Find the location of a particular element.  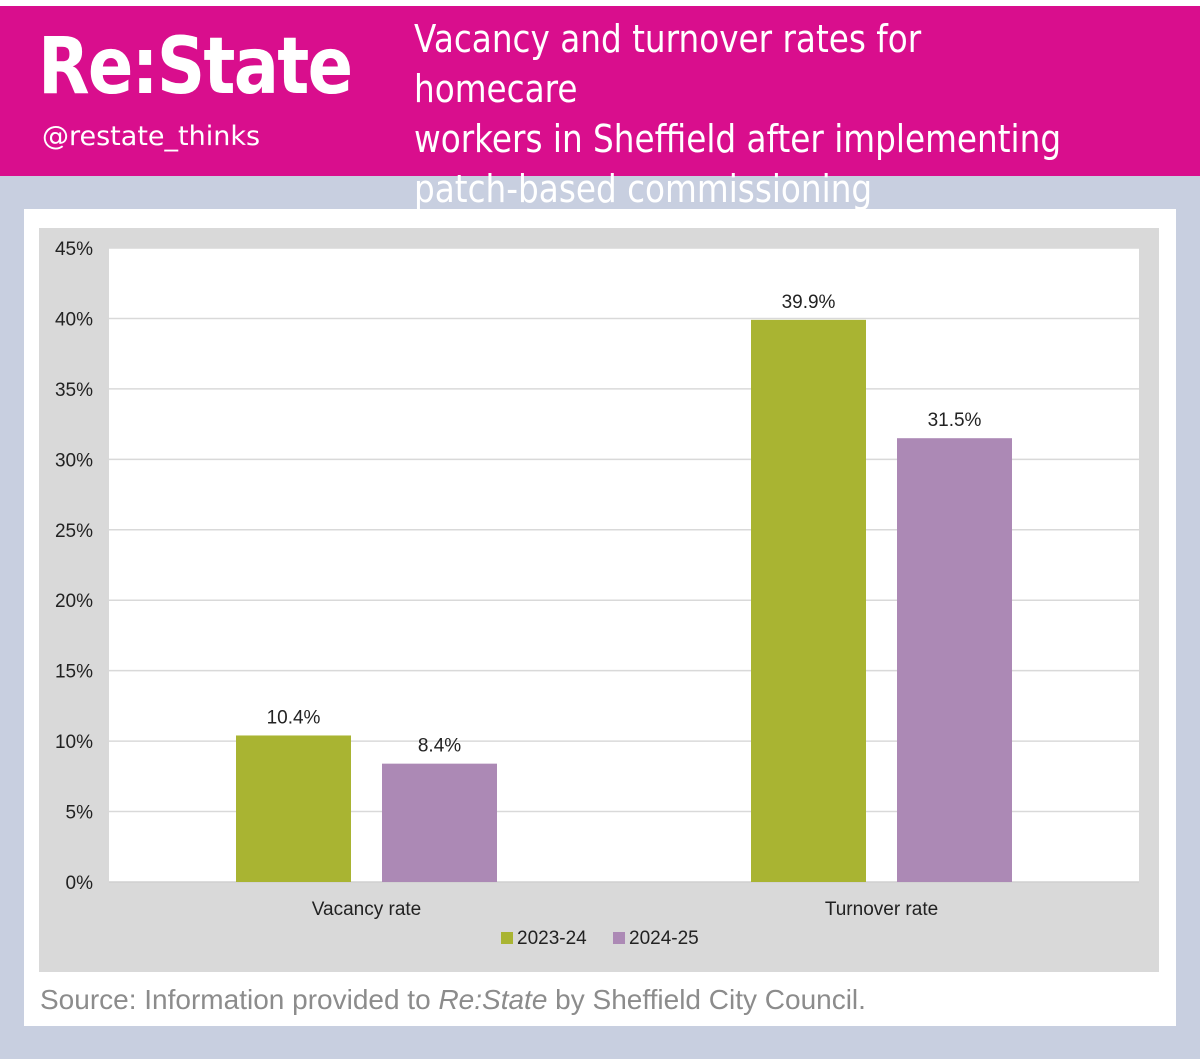

y-tick-label: 35% is located at coordinates (74, 390).